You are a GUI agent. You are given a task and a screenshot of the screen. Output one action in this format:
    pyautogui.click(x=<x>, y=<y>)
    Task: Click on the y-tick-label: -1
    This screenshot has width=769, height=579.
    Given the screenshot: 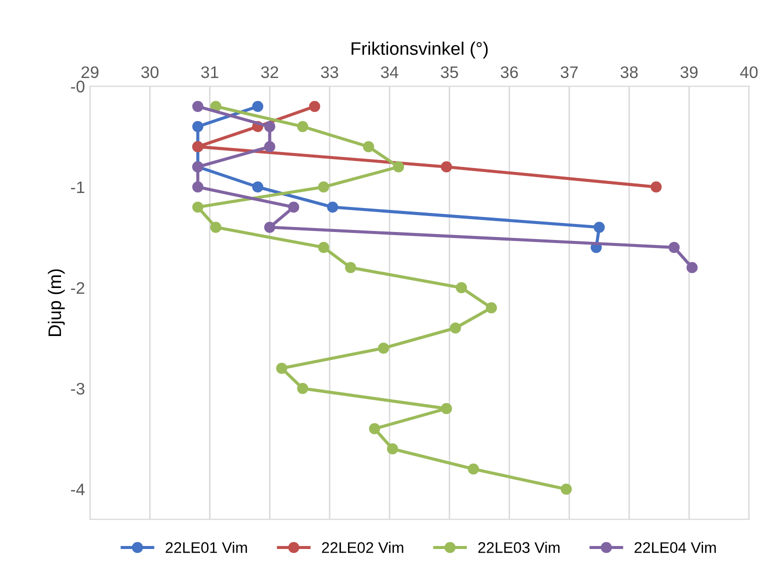 What is the action you would take?
    pyautogui.click(x=77, y=188)
    